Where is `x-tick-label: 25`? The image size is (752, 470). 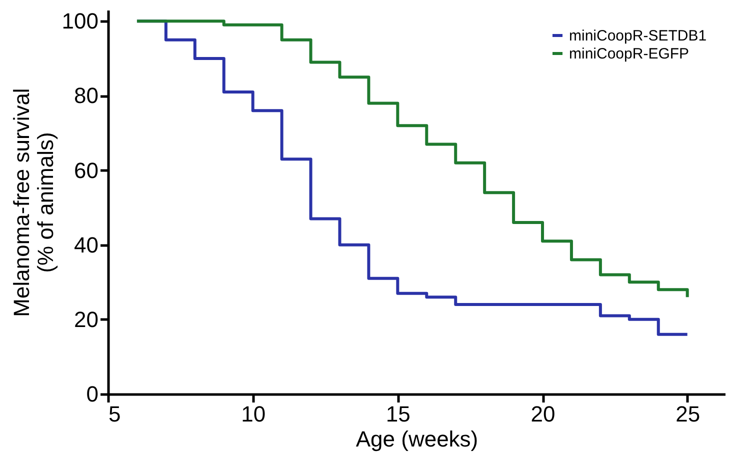
x-tick-label: 25 is located at coordinates (688, 414).